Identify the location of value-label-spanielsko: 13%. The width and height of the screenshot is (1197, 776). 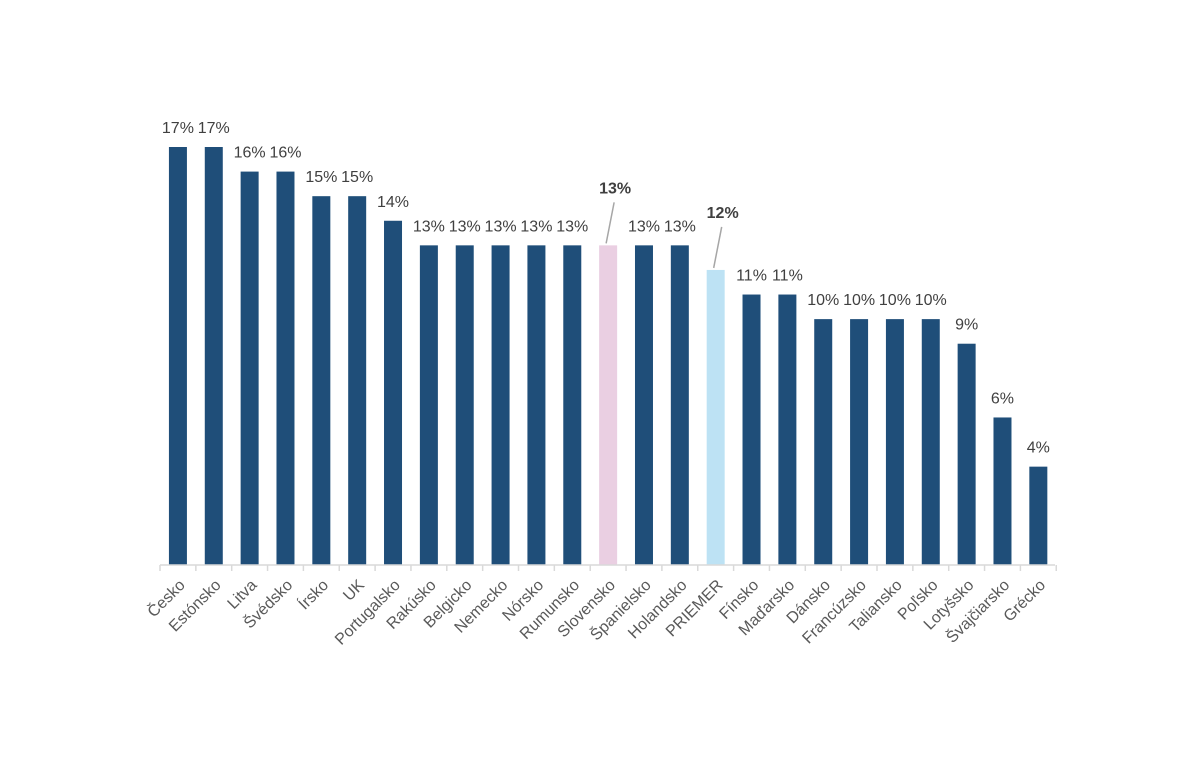
(644, 226).